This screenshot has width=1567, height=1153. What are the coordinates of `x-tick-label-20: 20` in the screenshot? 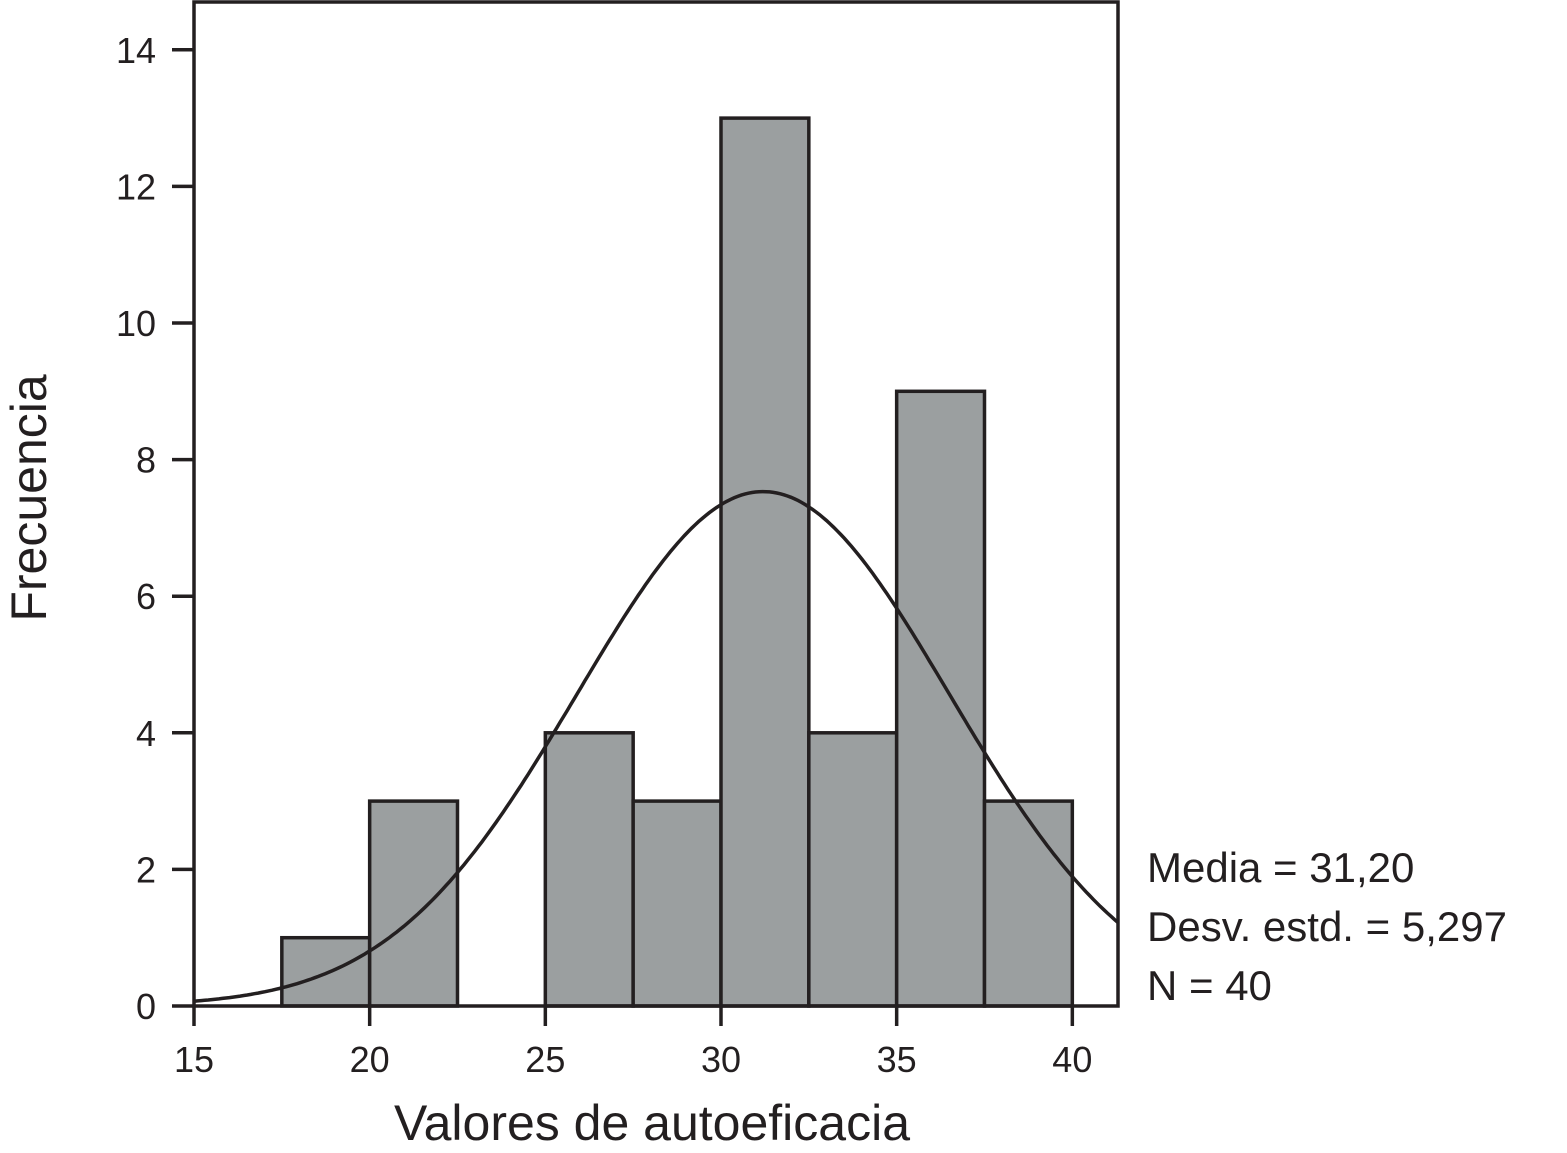 It's located at (370, 1059).